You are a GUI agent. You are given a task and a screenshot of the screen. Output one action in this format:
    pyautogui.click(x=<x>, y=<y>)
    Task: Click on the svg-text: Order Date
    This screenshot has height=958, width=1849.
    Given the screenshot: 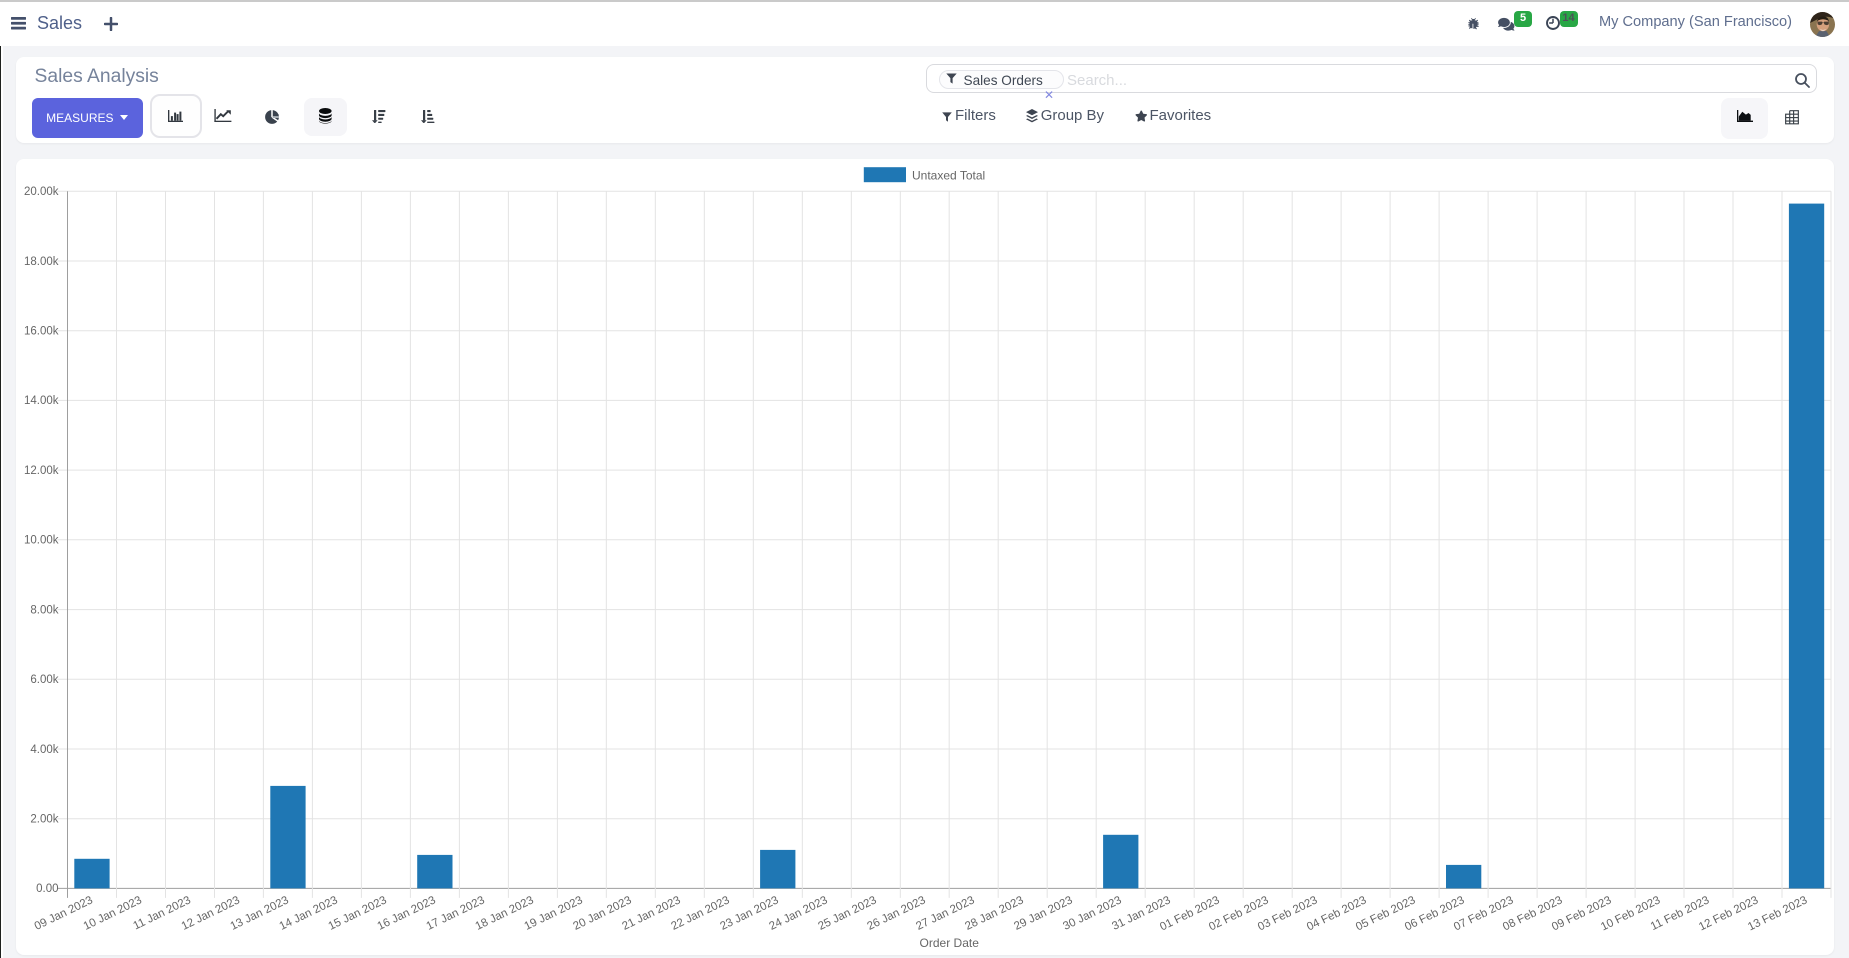 What is the action you would take?
    pyautogui.click(x=950, y=943)
    